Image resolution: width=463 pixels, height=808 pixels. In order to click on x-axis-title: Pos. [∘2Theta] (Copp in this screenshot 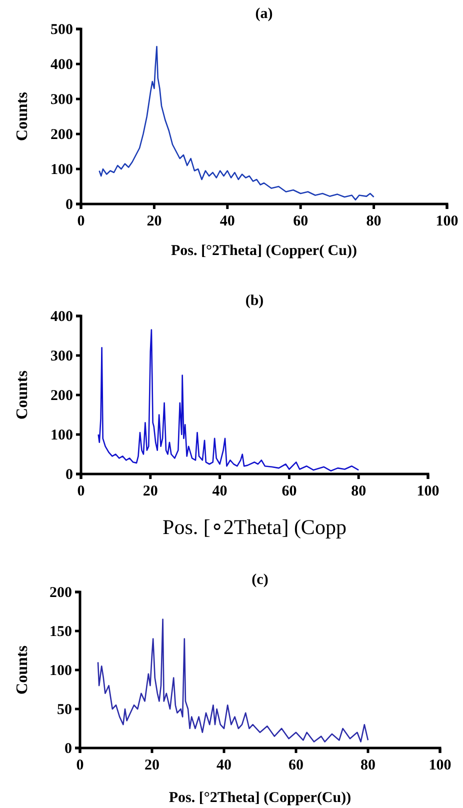, I will do `click(254, 527)`.